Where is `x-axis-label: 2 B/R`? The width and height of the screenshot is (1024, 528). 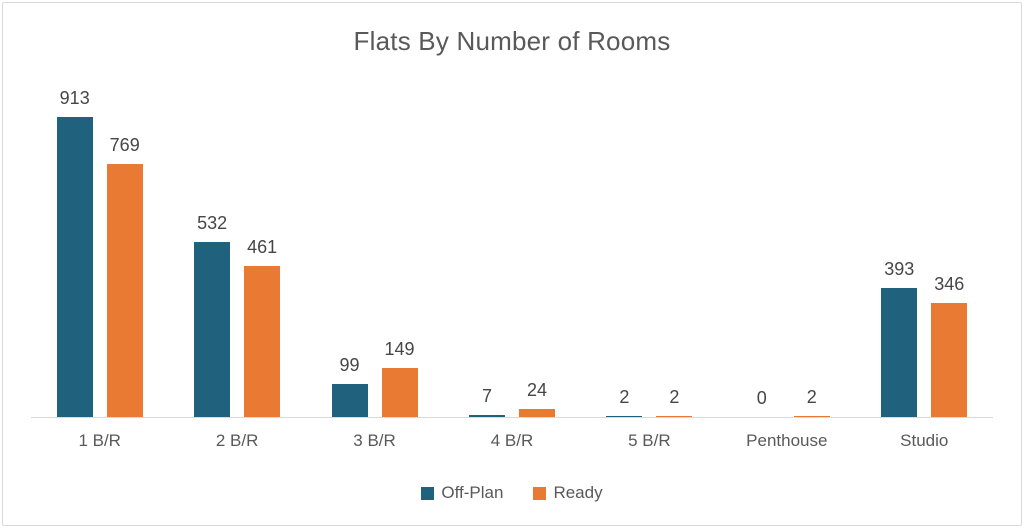
x-axis-label: 2 B/R is located at coordinates (237, 440).